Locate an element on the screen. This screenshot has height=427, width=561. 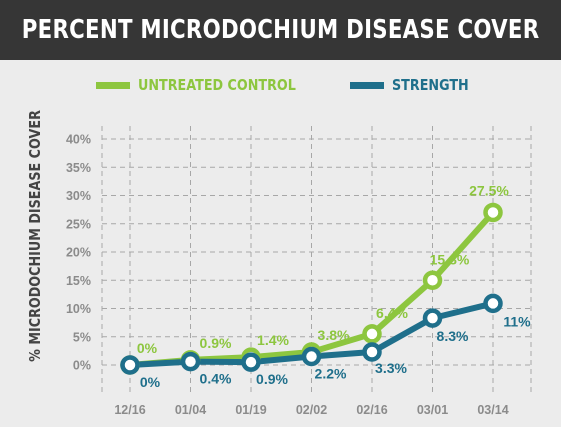
legend: UNTREATED CONTROL STRENGTH is located at coordinates (302, 85).